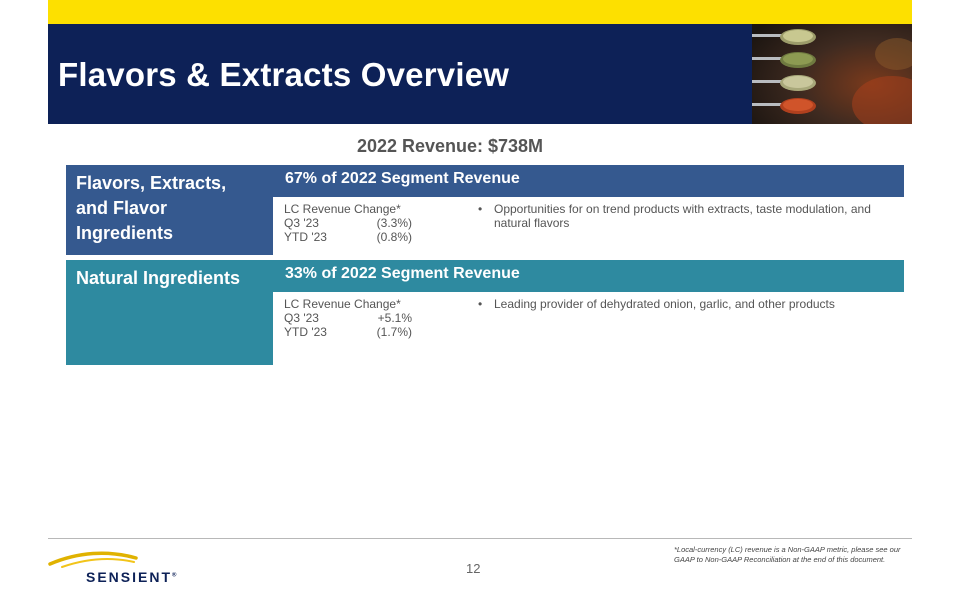 This screenshot has height=600, width=960. I want to click on logo-text: SENSIENT, so click(129, 577).